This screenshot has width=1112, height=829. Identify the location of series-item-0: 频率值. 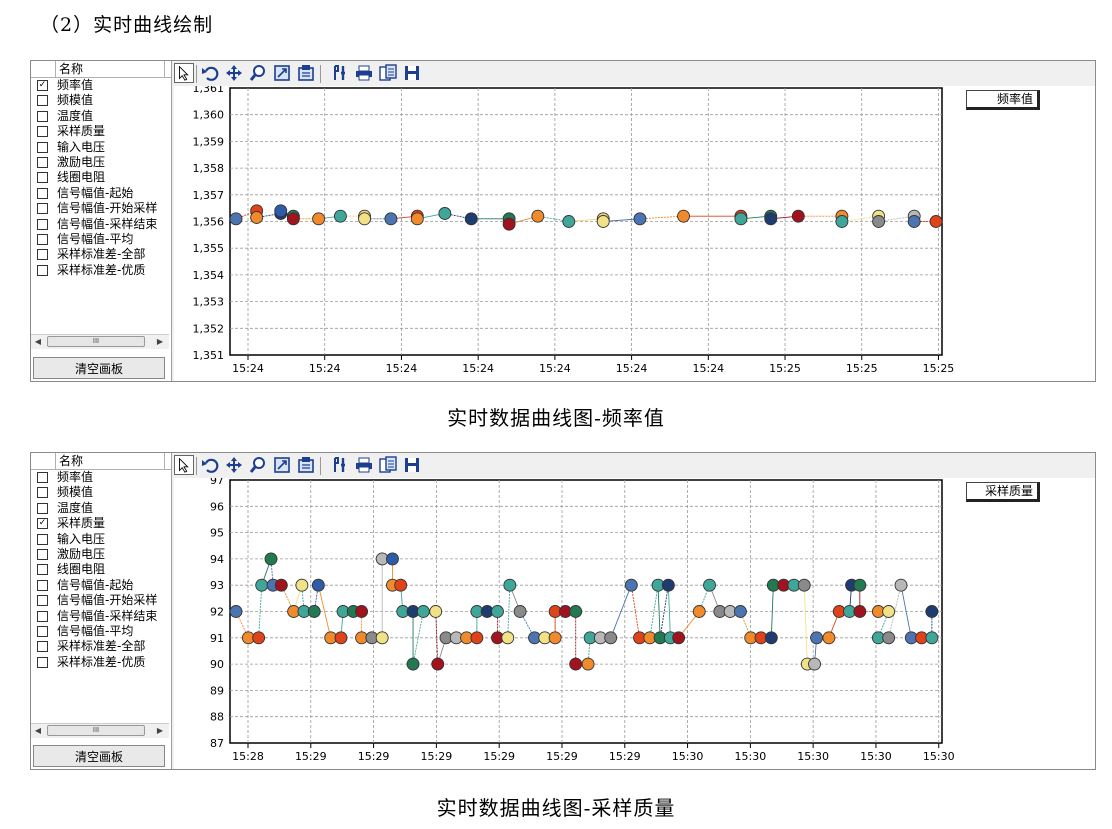
(101, 477).